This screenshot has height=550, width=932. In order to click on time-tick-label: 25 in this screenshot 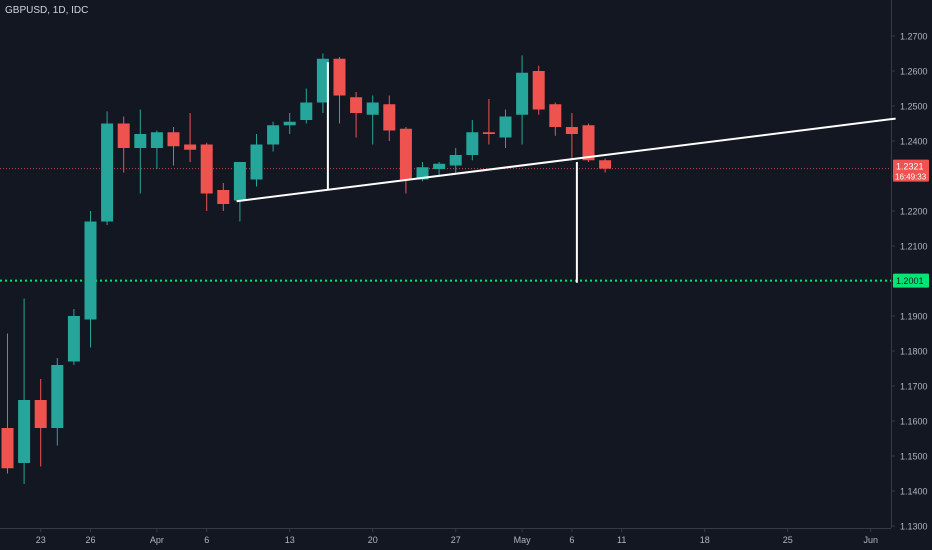, I will do `click(788, 540)`.